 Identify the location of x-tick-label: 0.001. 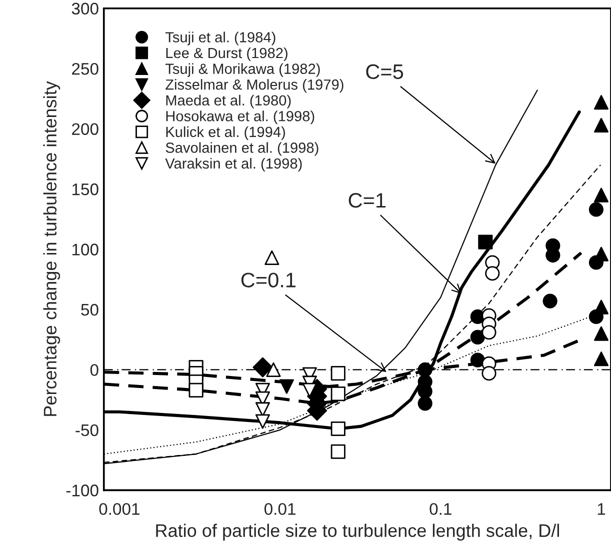
(119, 509).